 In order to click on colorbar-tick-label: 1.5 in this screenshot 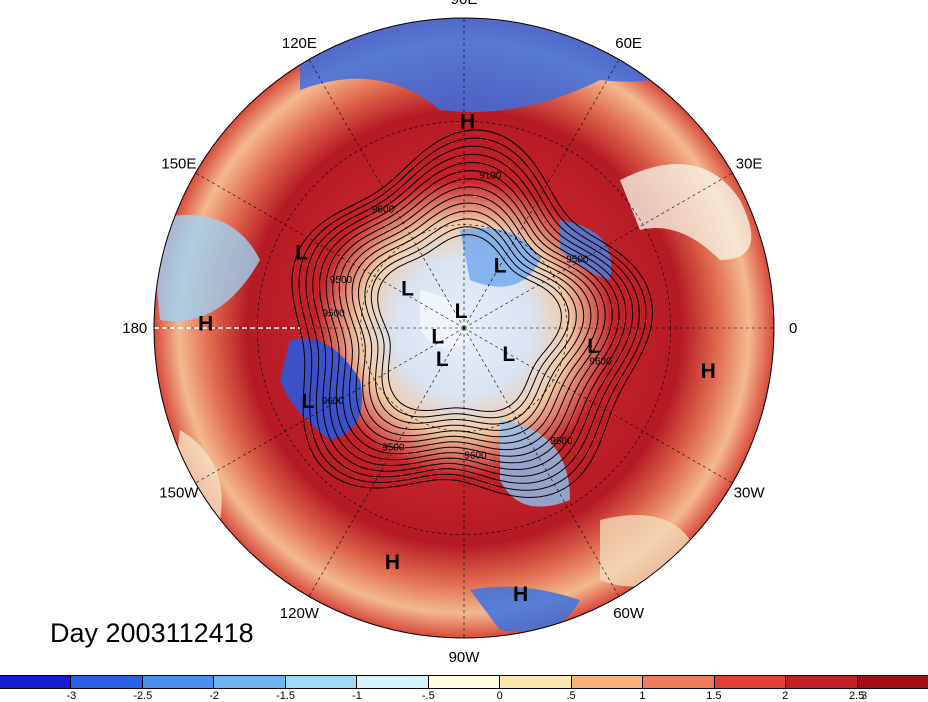, I will do `click(714, 696)`.